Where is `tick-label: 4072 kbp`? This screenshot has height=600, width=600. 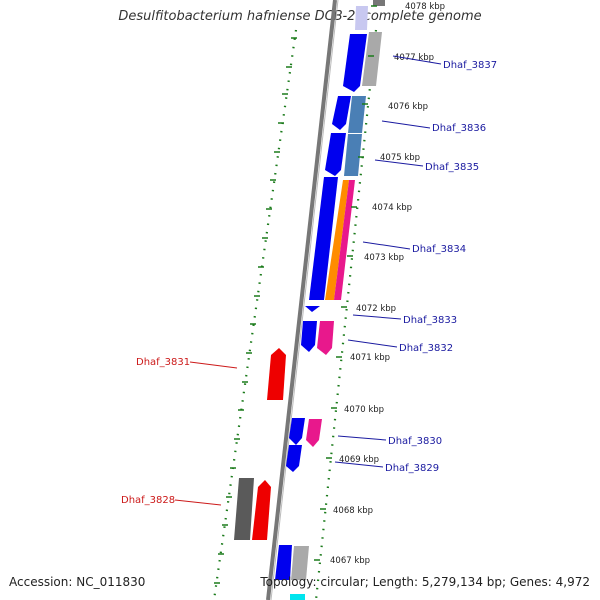 tick-label: 4072 kbp is located at coordinates (376, 309).